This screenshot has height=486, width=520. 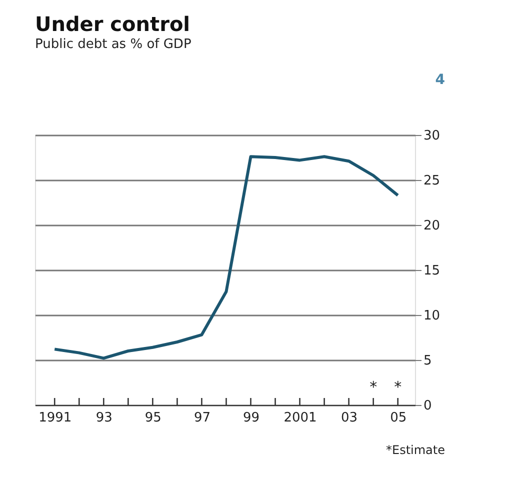 I want to click on text: *Estimate, so click(x=415, y=450).